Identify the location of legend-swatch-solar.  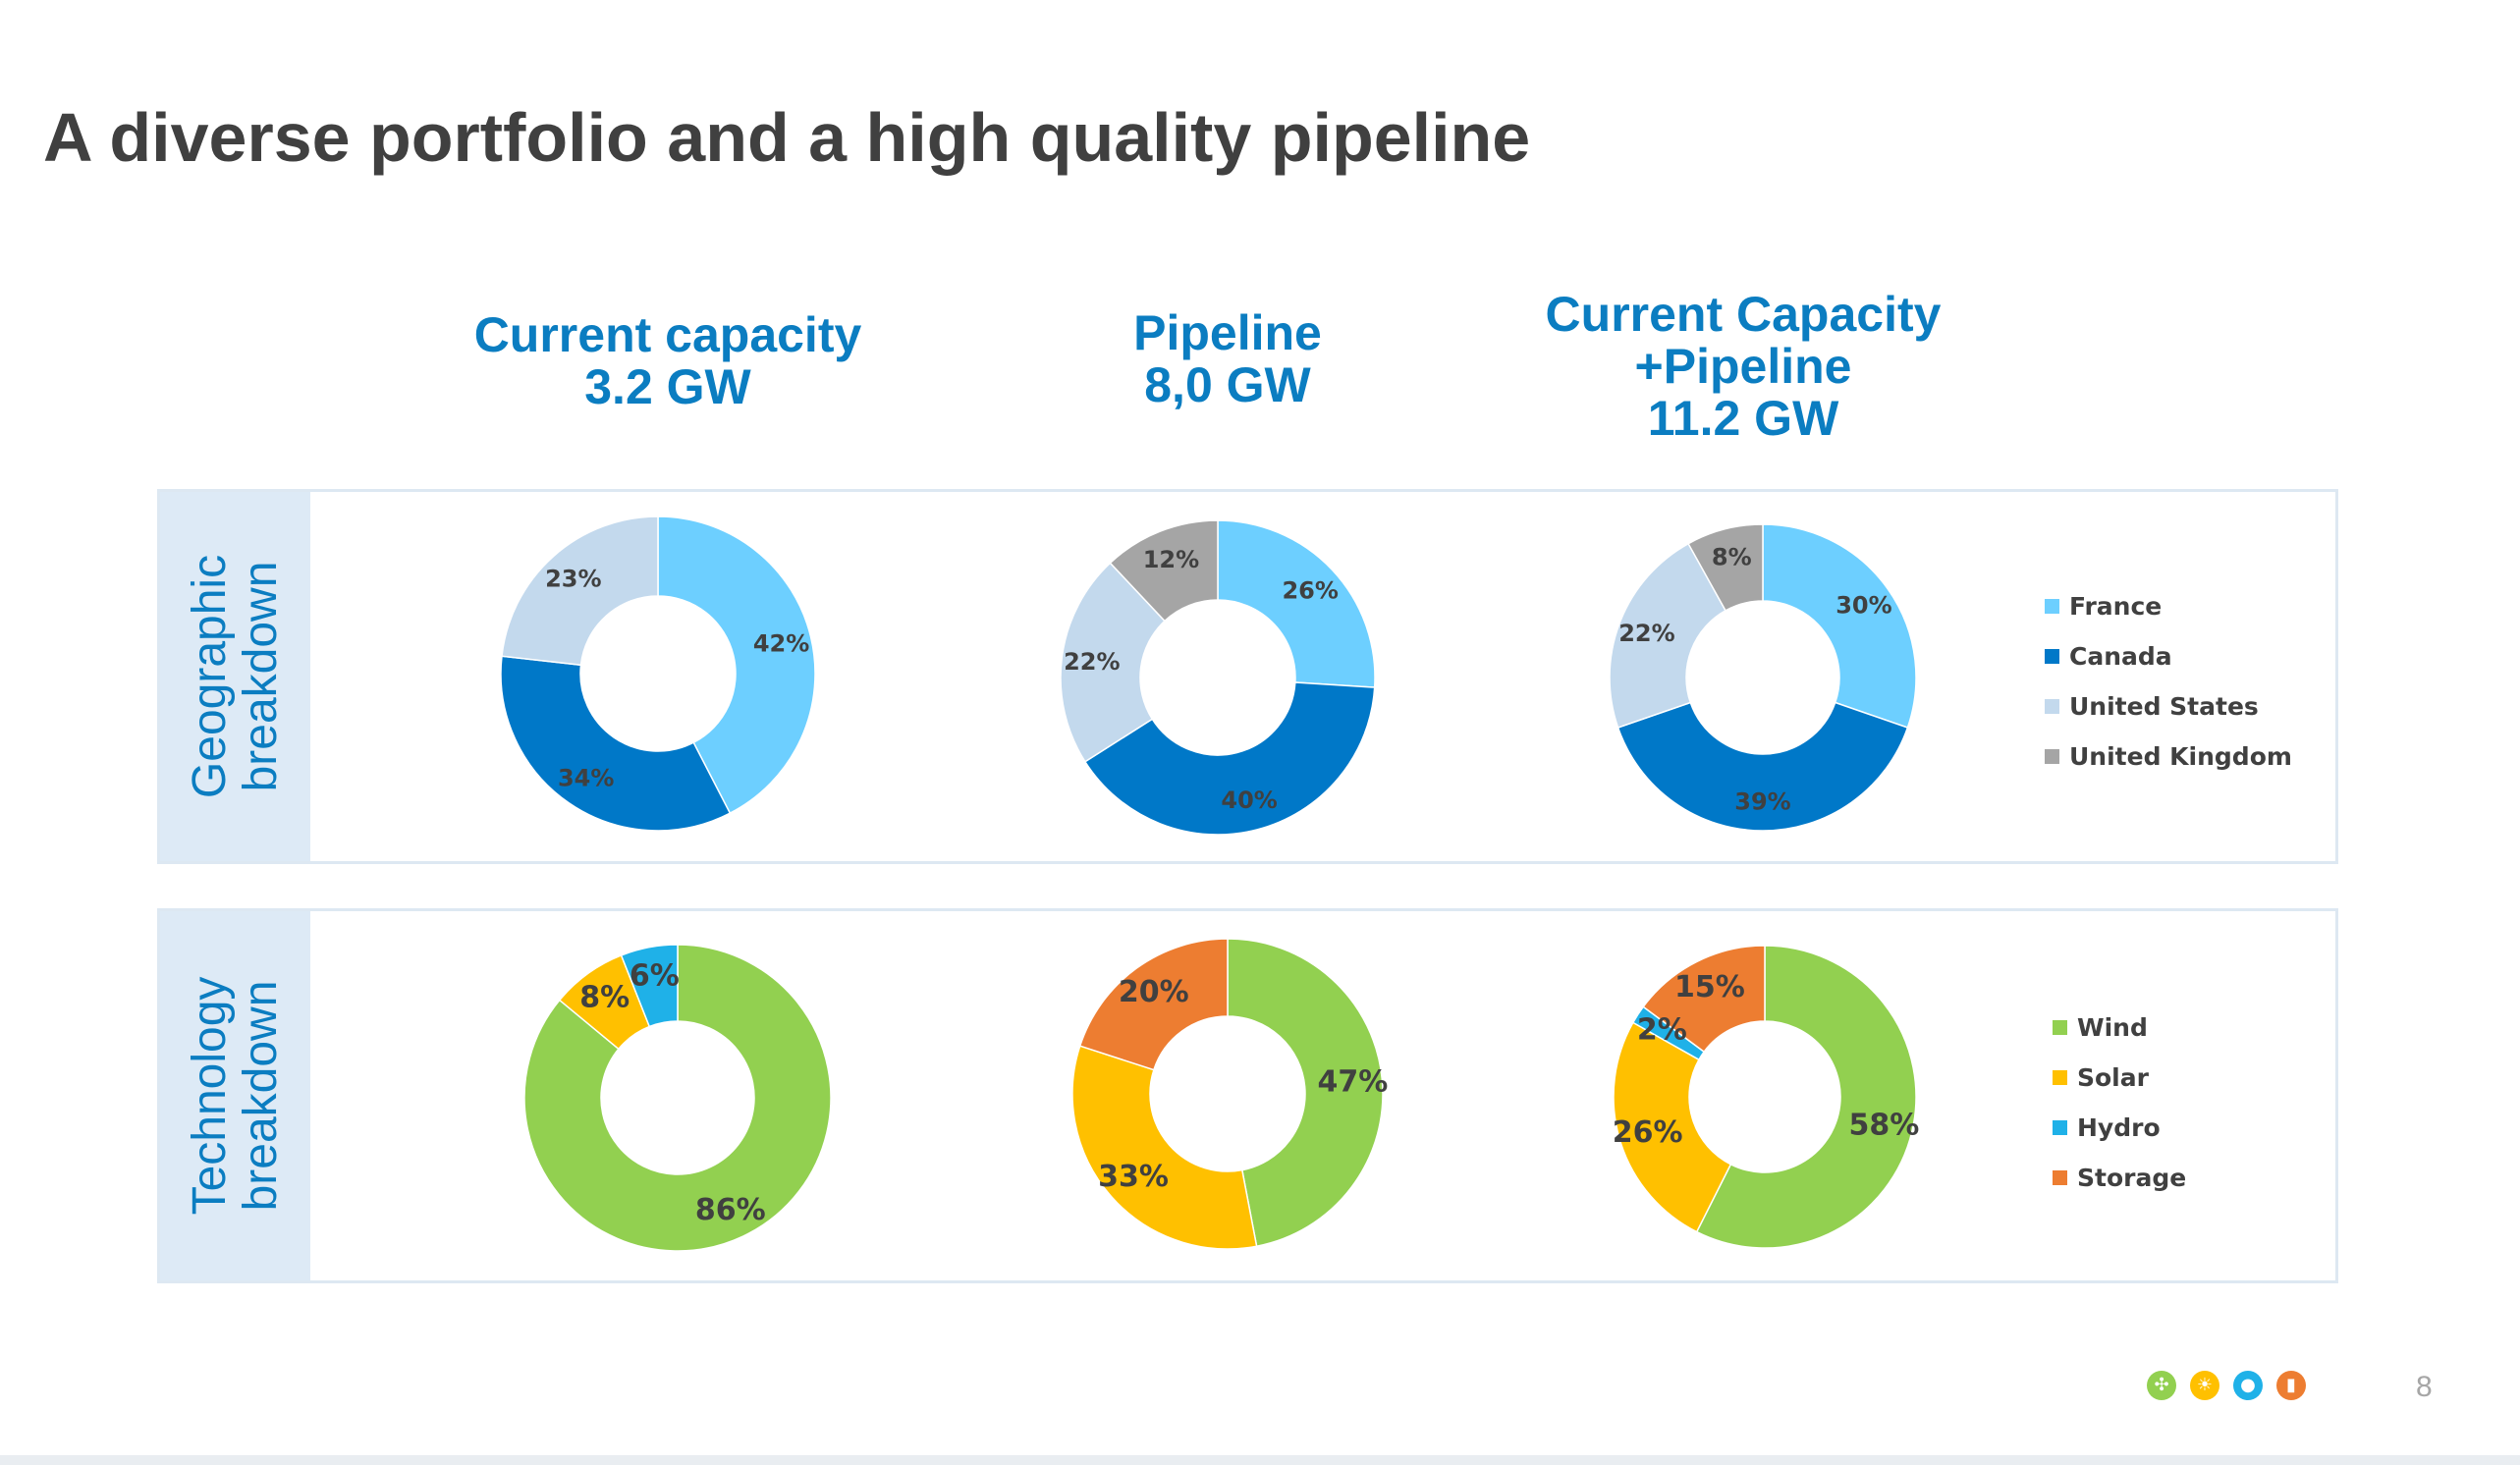
(2060, 1077).